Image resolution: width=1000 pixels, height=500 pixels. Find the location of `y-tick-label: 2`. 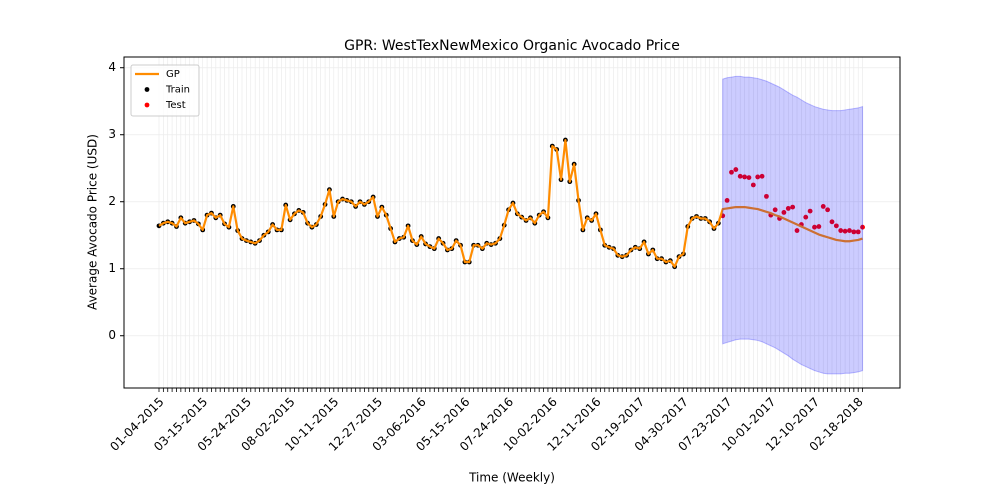

y-tick-label: 2 is located at coordinates (112, 201).